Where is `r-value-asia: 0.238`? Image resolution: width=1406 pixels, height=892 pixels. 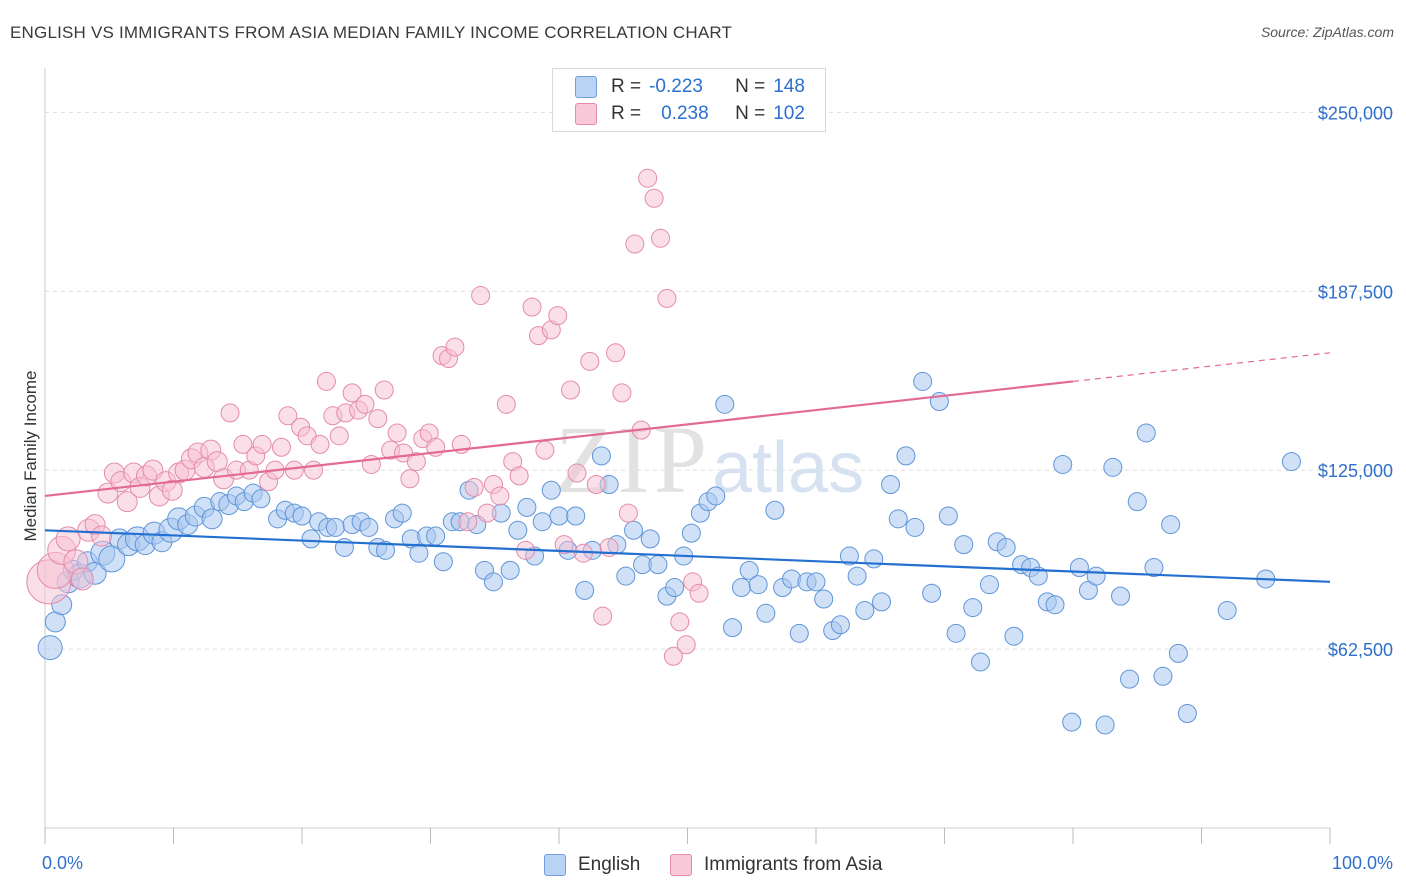 r-value-asia: 0.238 is located at coordinates (685, 113).